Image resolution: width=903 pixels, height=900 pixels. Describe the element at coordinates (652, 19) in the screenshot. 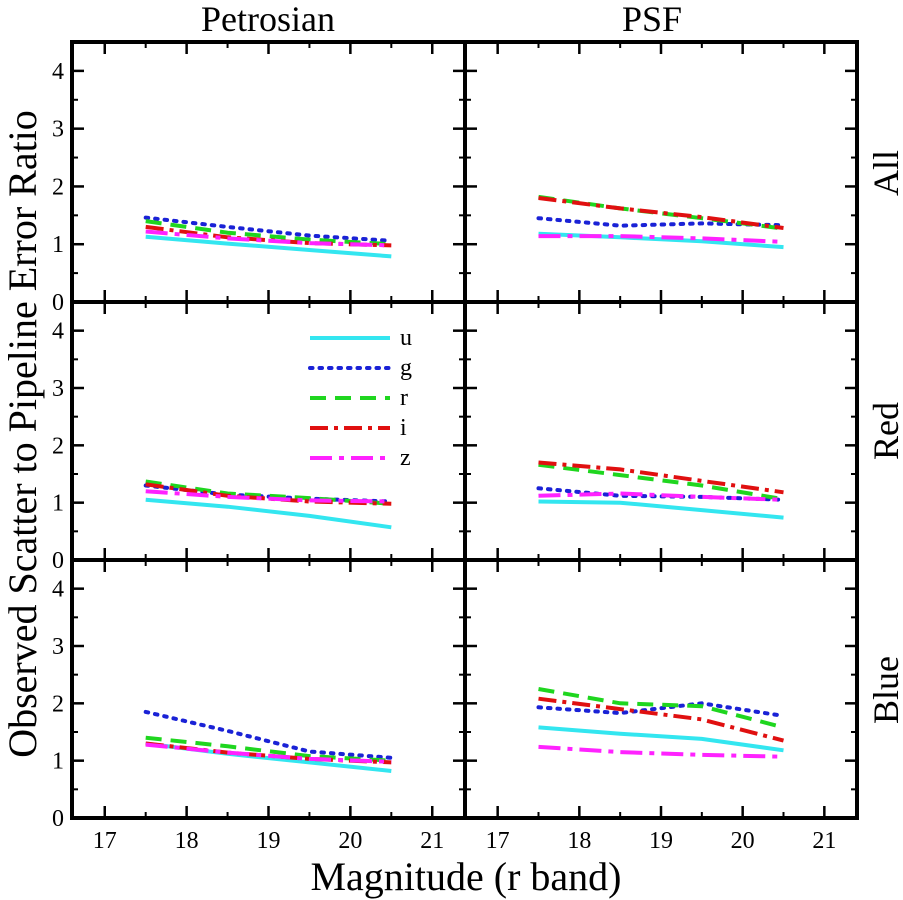

I see `col-title-psf: PSF` at that location.